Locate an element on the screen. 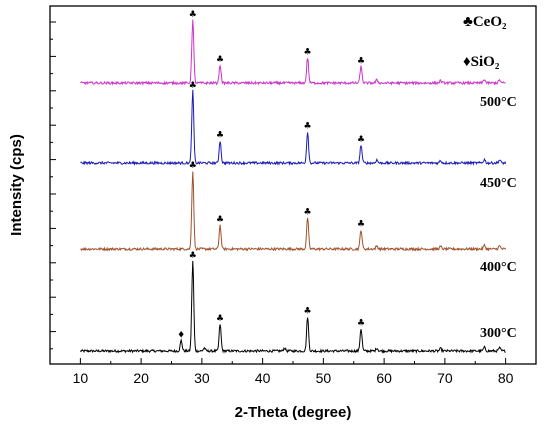 The height and width of the screenshot is (433, 550). series-label: 400°C is located at coordinates (498, 267).